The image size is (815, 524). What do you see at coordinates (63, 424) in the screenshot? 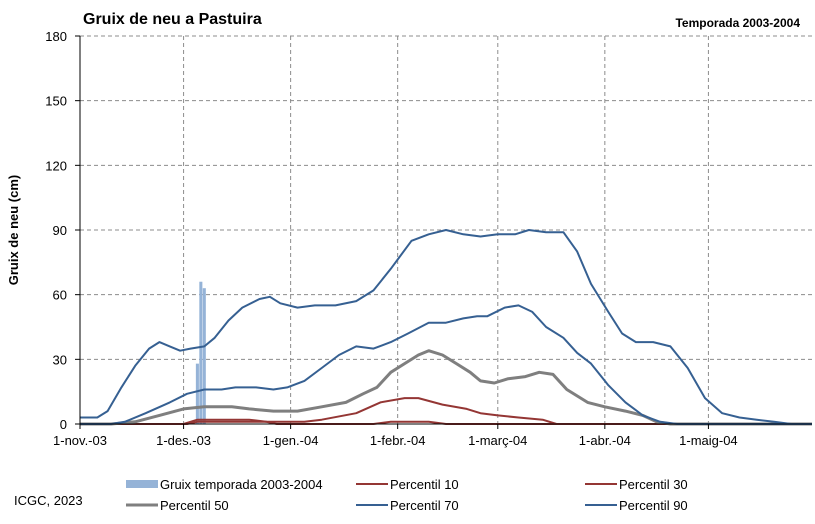
I see `y-tick-label: 0` at bounding box center [63, 424].